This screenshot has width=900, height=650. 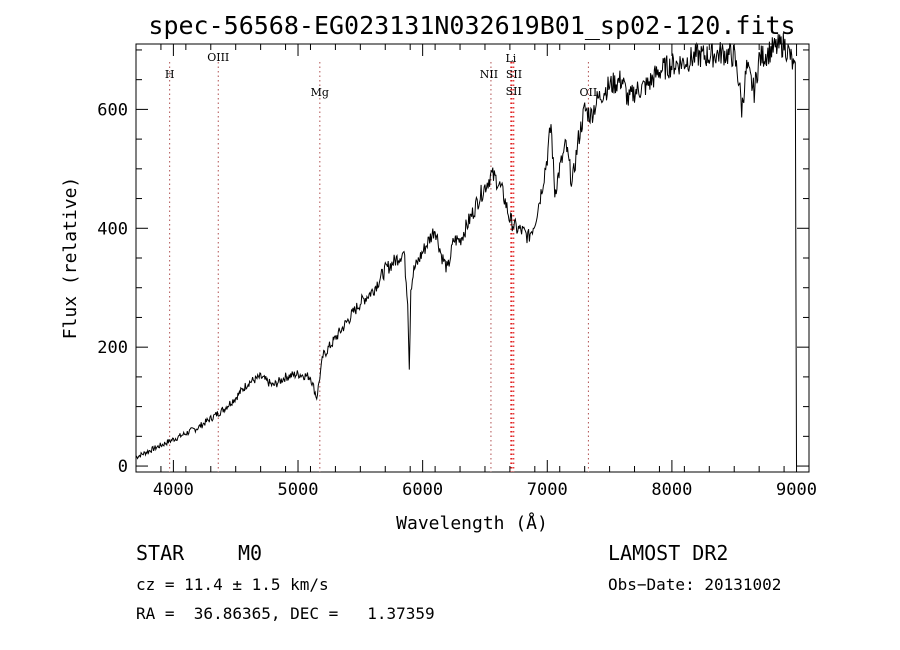 What do you see at coordinates (489, 74) in the screenshot?
I see `spectral-line-label: NII` at bounding box center [489, 74].